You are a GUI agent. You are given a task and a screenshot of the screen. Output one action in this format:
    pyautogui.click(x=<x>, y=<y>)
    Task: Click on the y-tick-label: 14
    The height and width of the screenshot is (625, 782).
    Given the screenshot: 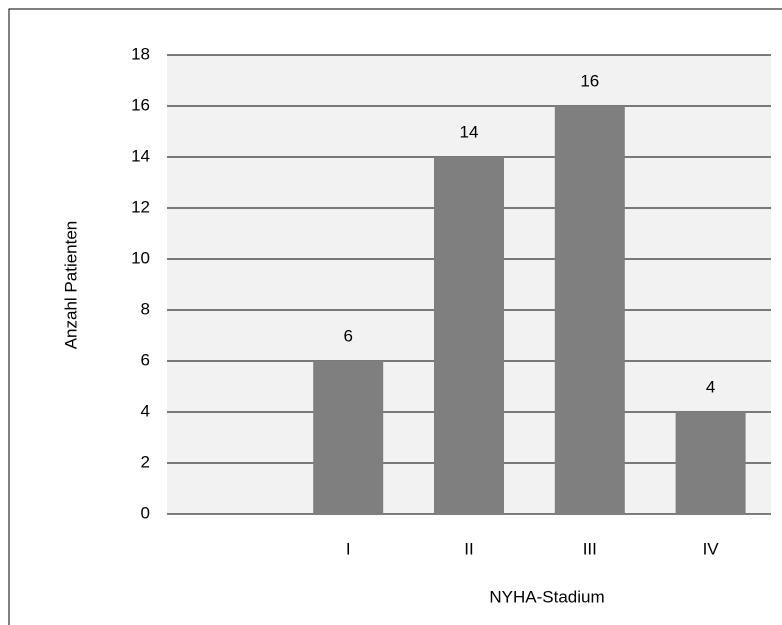 What is the action you would take?
    pyautogui.click(x=140, y=155)
    